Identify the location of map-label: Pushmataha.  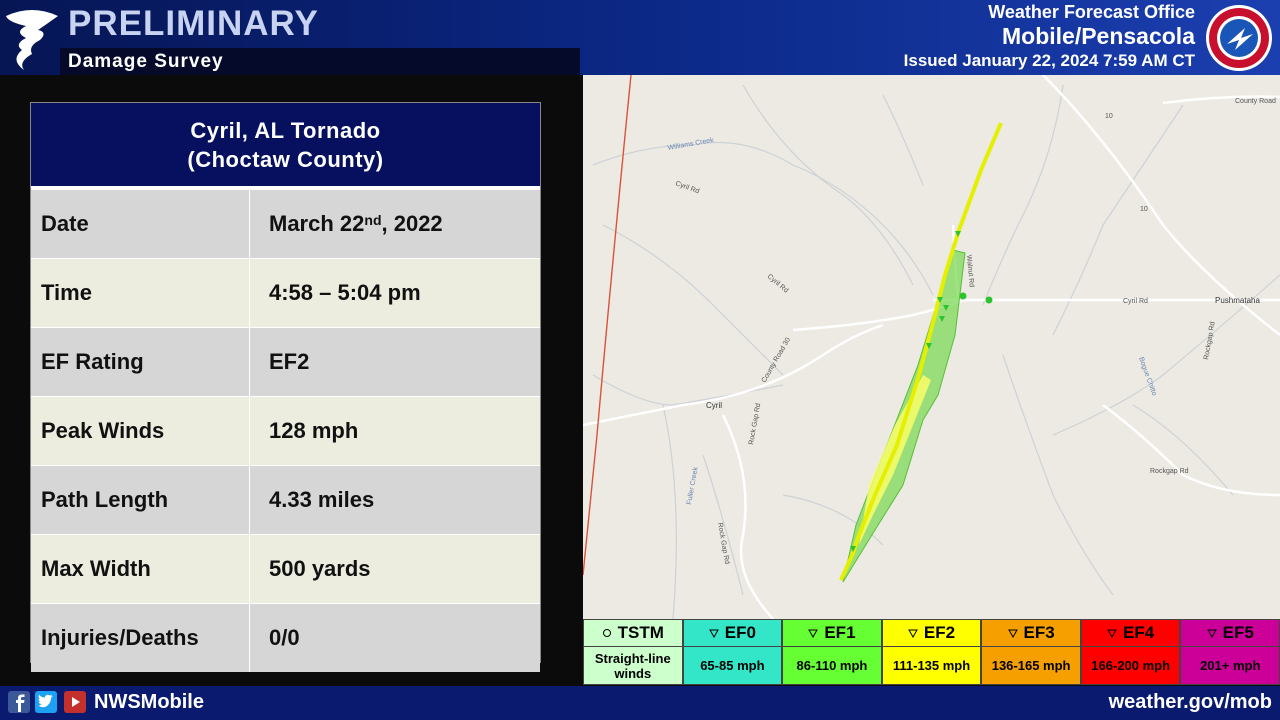
(1237, 300).